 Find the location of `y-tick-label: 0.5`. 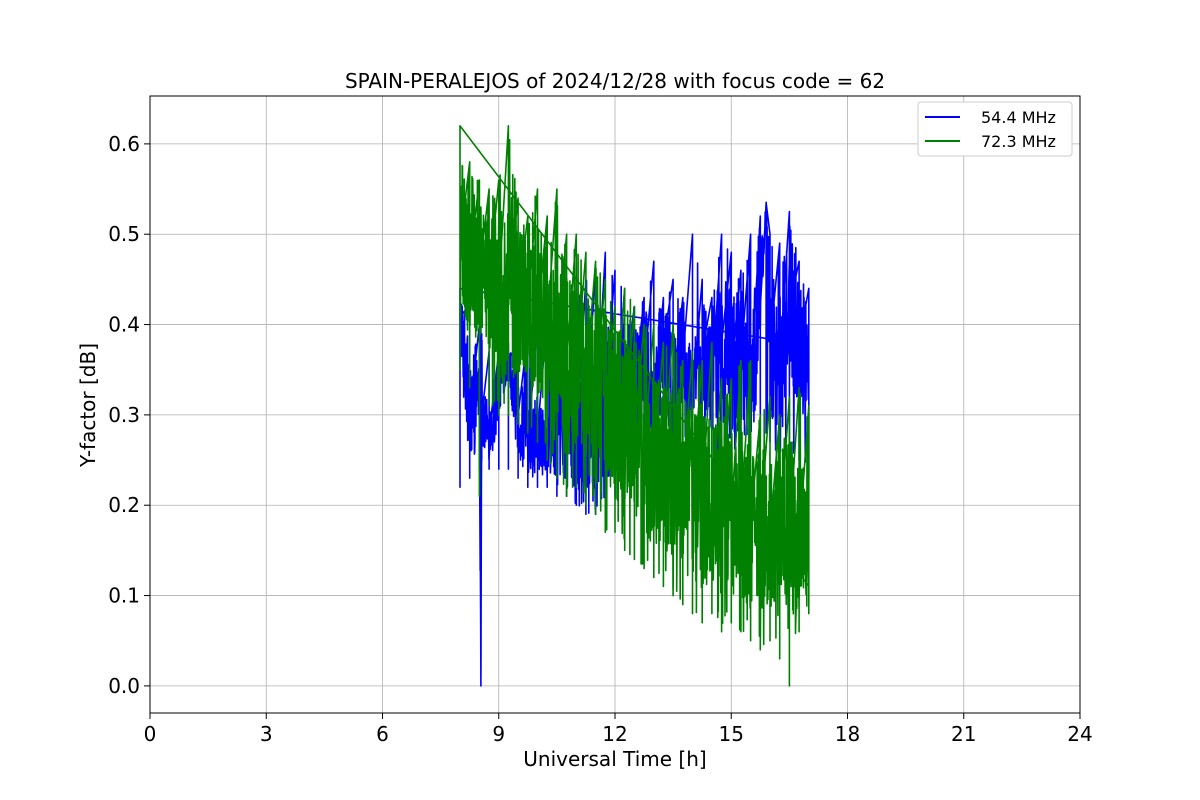

y-tick-label: 0.5 is located at coordinates (124, 234).